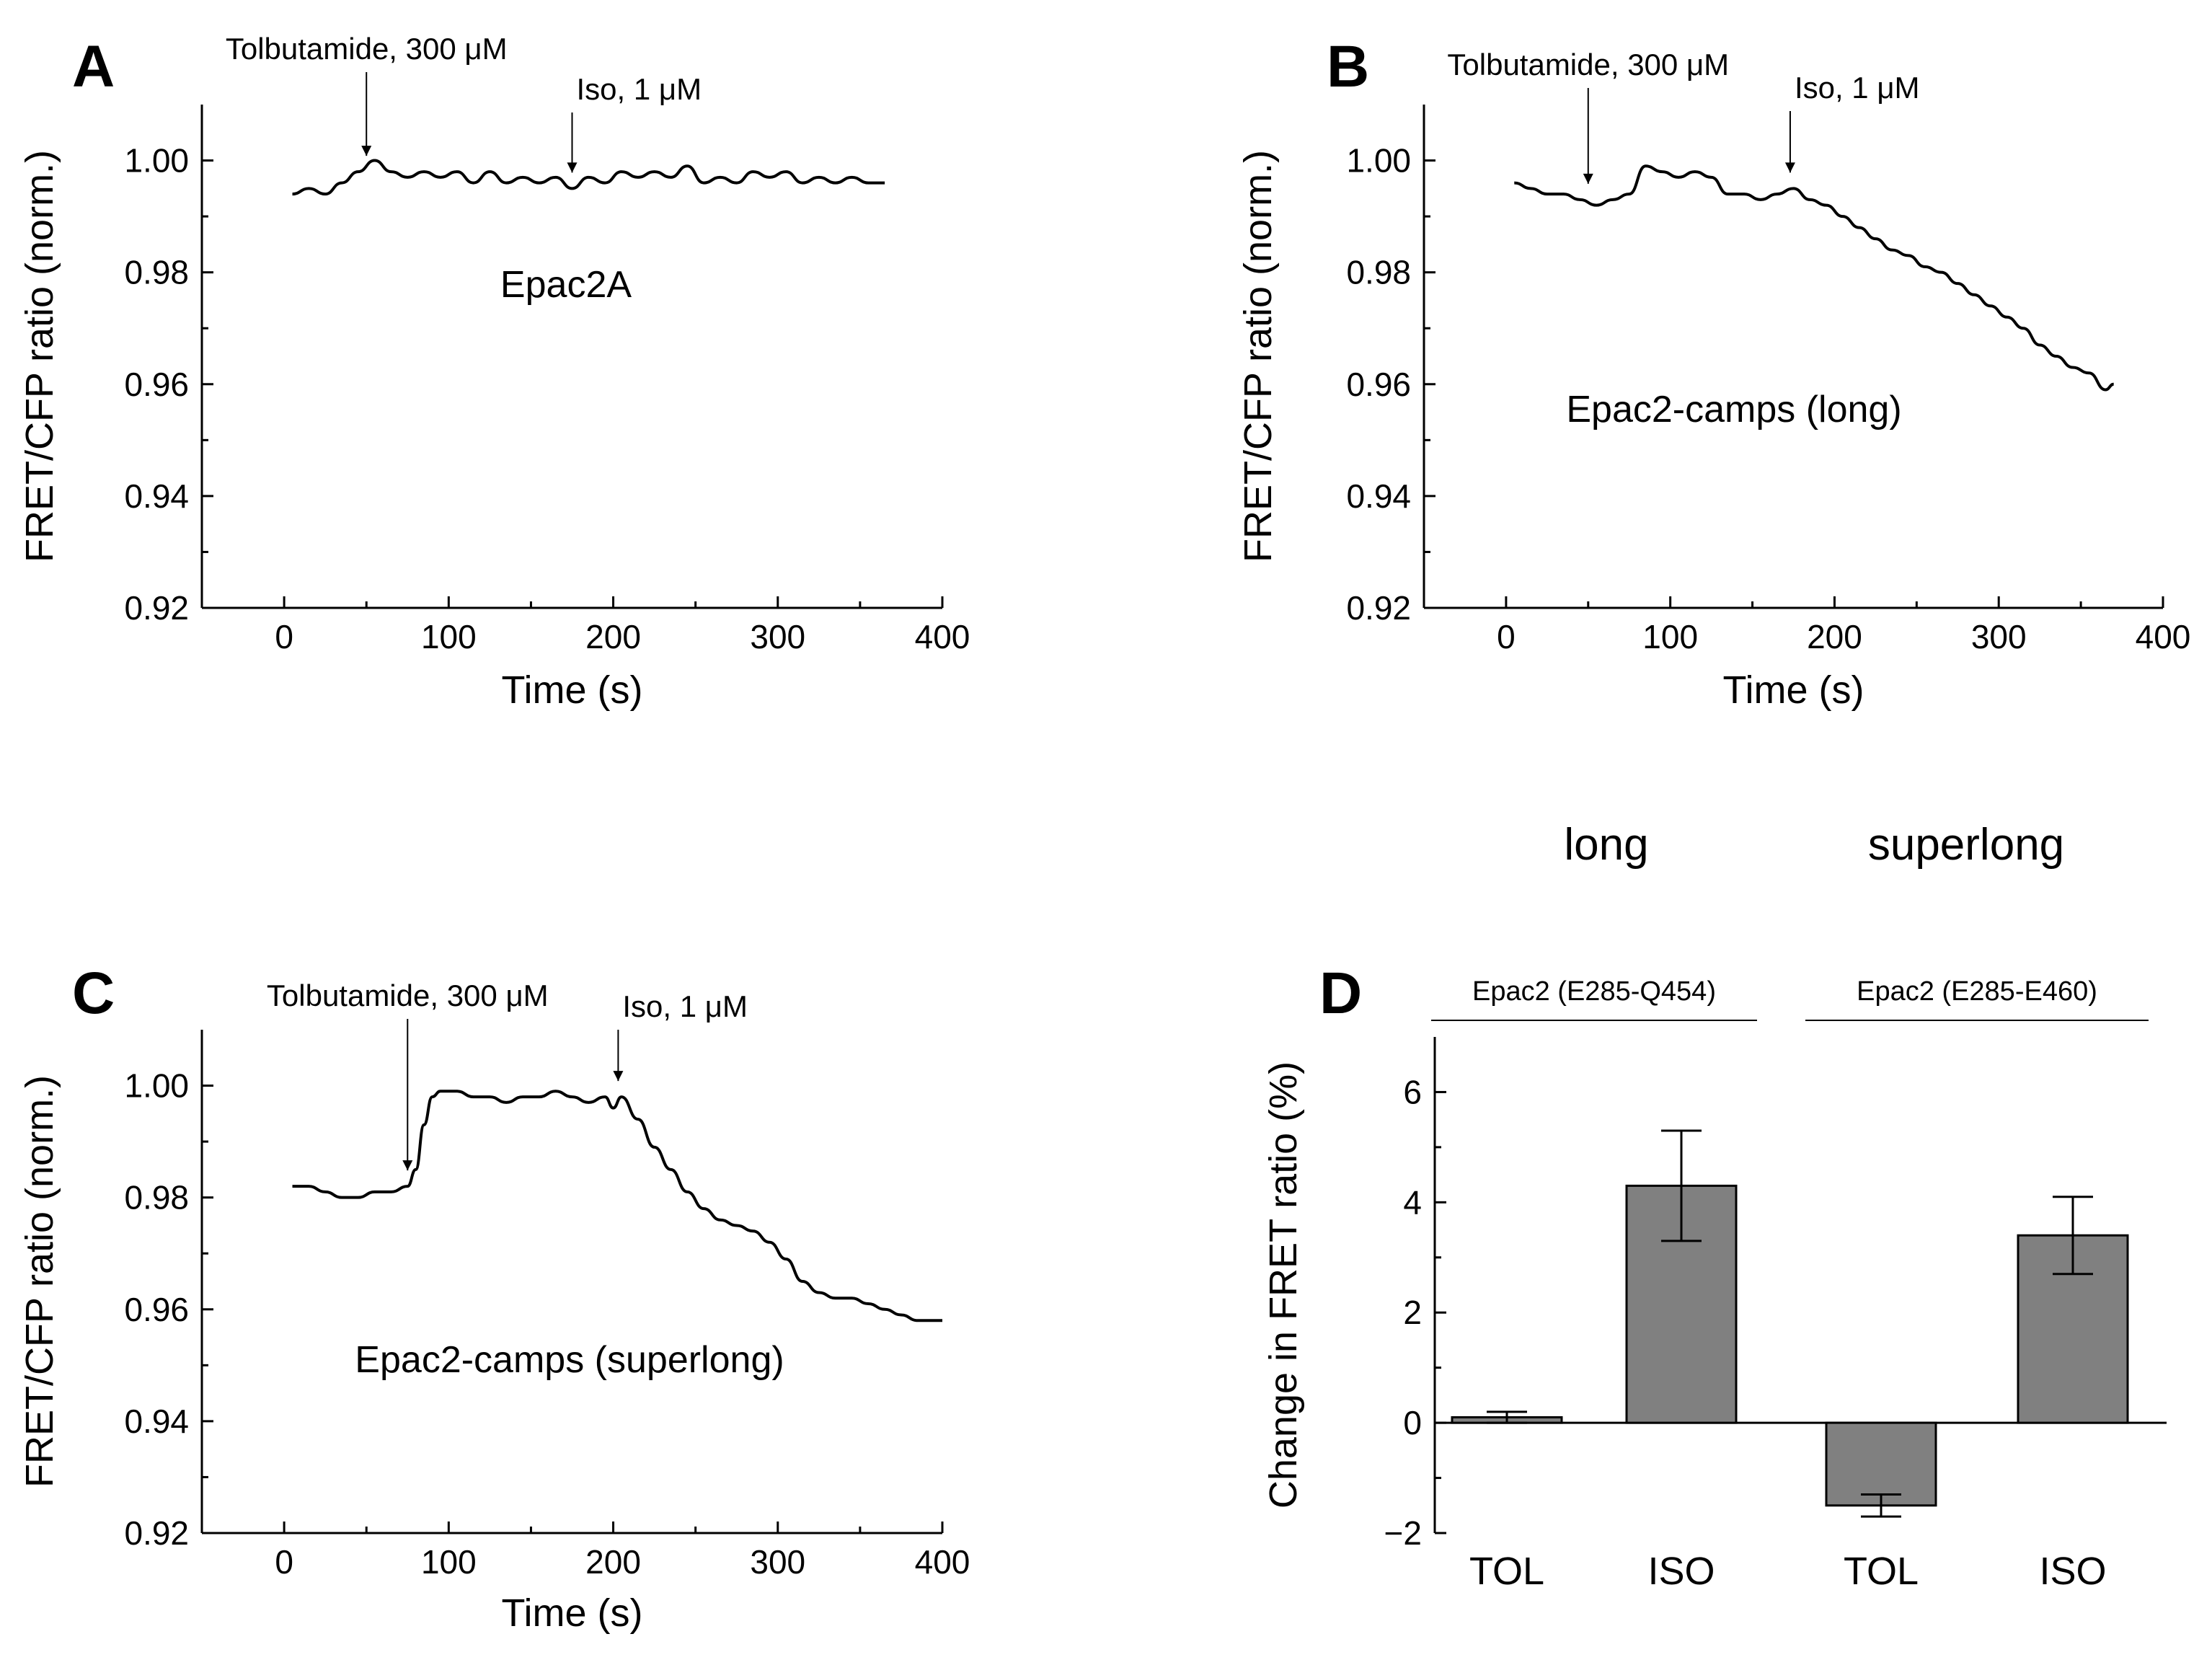 The image size is (2212, 1665). I want to click on header-label-long: long, so click(1606, 845).